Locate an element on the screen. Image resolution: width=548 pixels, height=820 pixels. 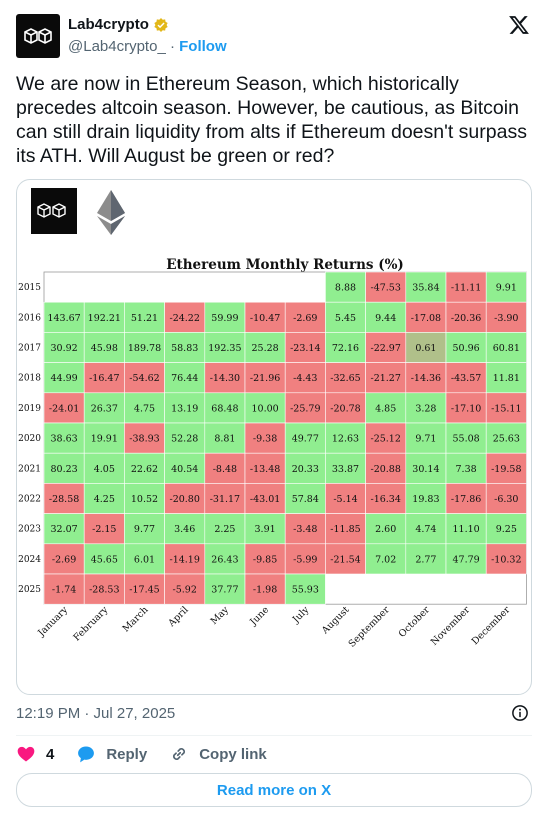
cell-value-label: -23.14 is located at coordinates (305, 348).